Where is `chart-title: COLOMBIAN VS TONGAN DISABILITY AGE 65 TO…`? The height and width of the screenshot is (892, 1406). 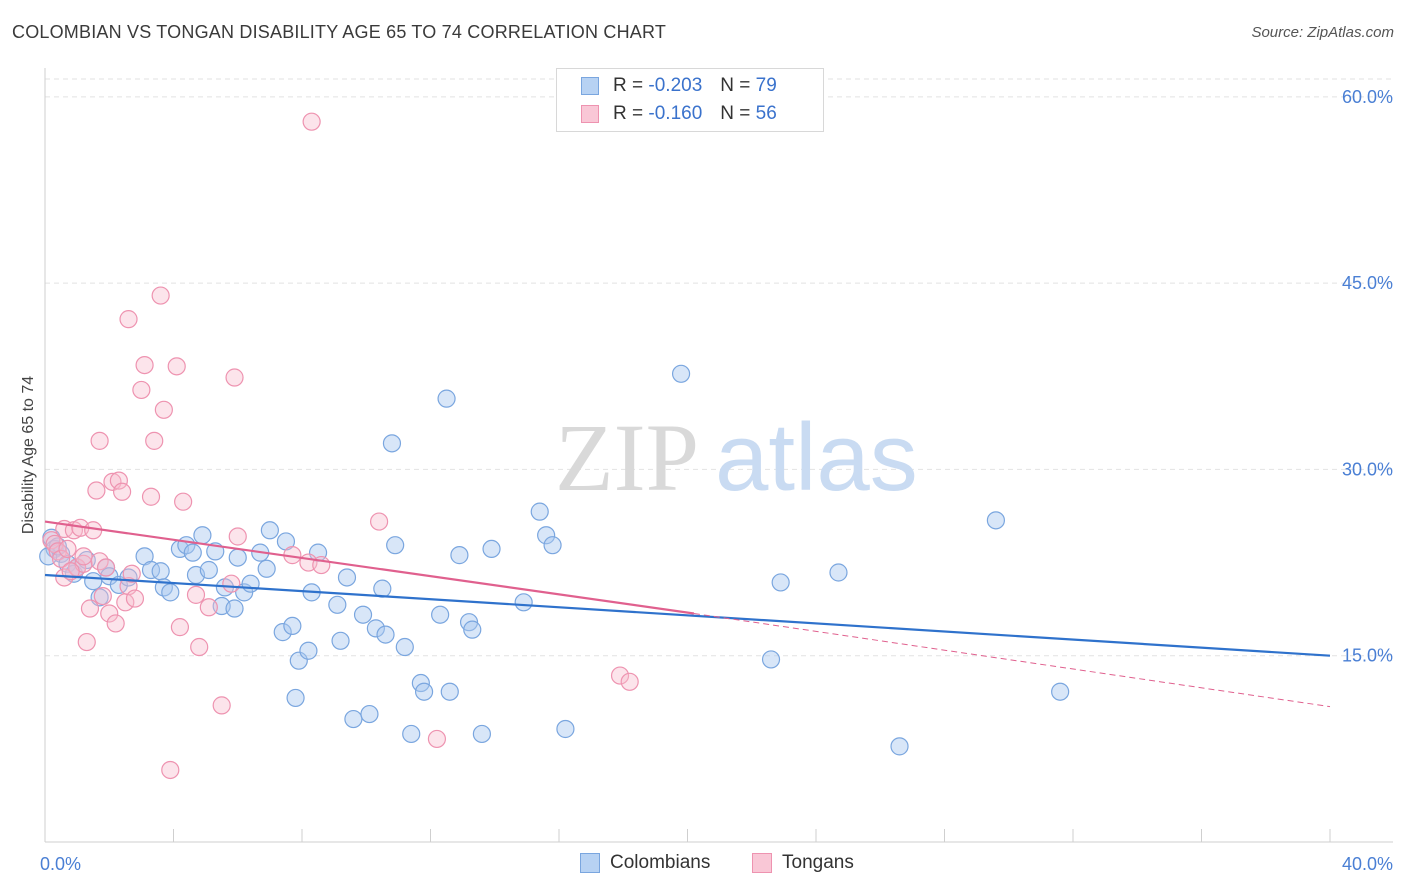
chart-title: COLOMBIAN VS TONGAN DISABILITY AGE 65 TO… is located at coordinates (339, 32).